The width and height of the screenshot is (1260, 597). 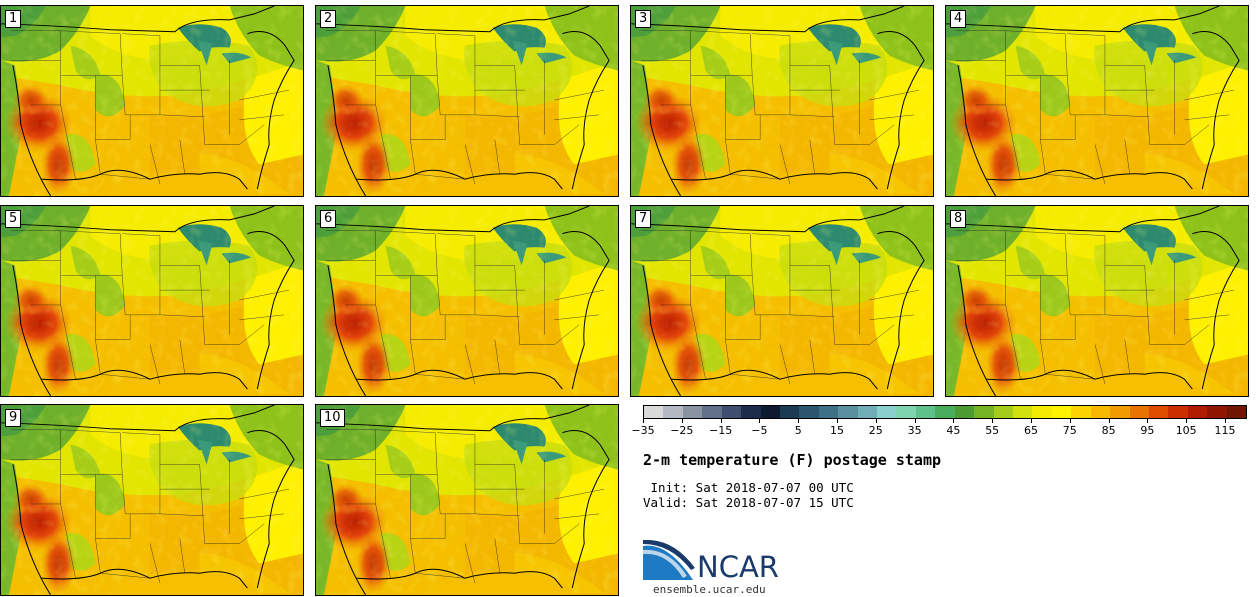 What do you see at coordinates (875, 430) in the screenshot?
I see `colorbar-tick-label: 25` at bounding box center [875, 430].